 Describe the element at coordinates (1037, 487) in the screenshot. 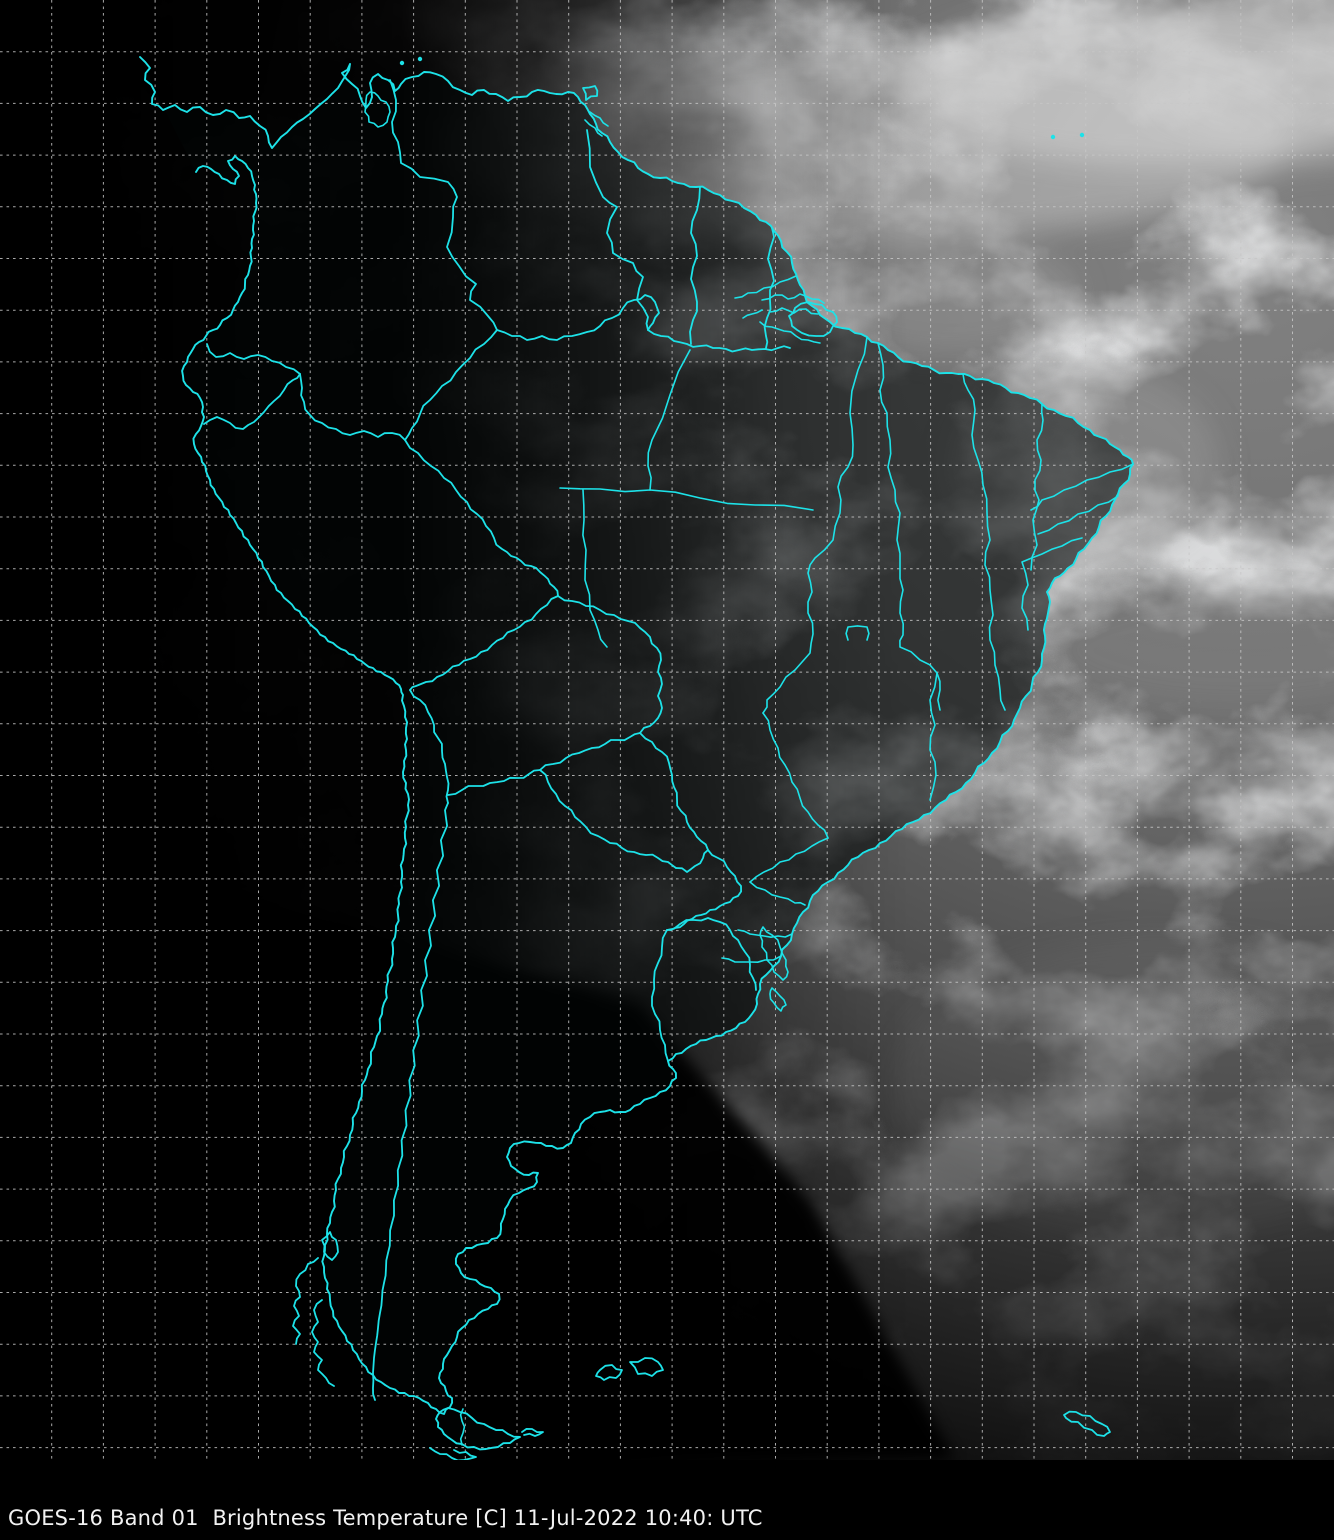

I see `state-piaui-ceara` at that location.